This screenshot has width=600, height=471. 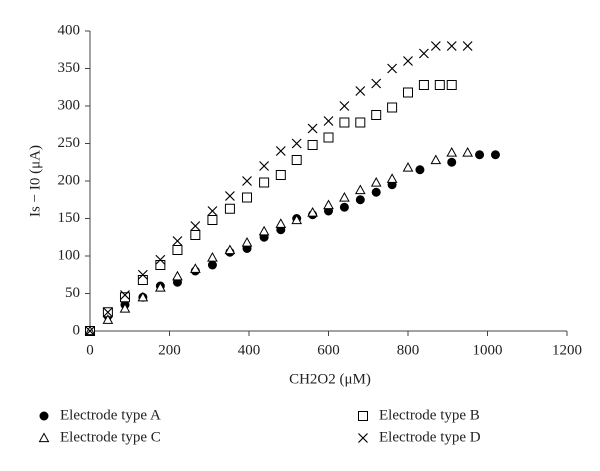 What do you see at coordinates (110, 437) in the screenshot?
I see `legend-label: Electrode type C` at bounding box center [110, 437].